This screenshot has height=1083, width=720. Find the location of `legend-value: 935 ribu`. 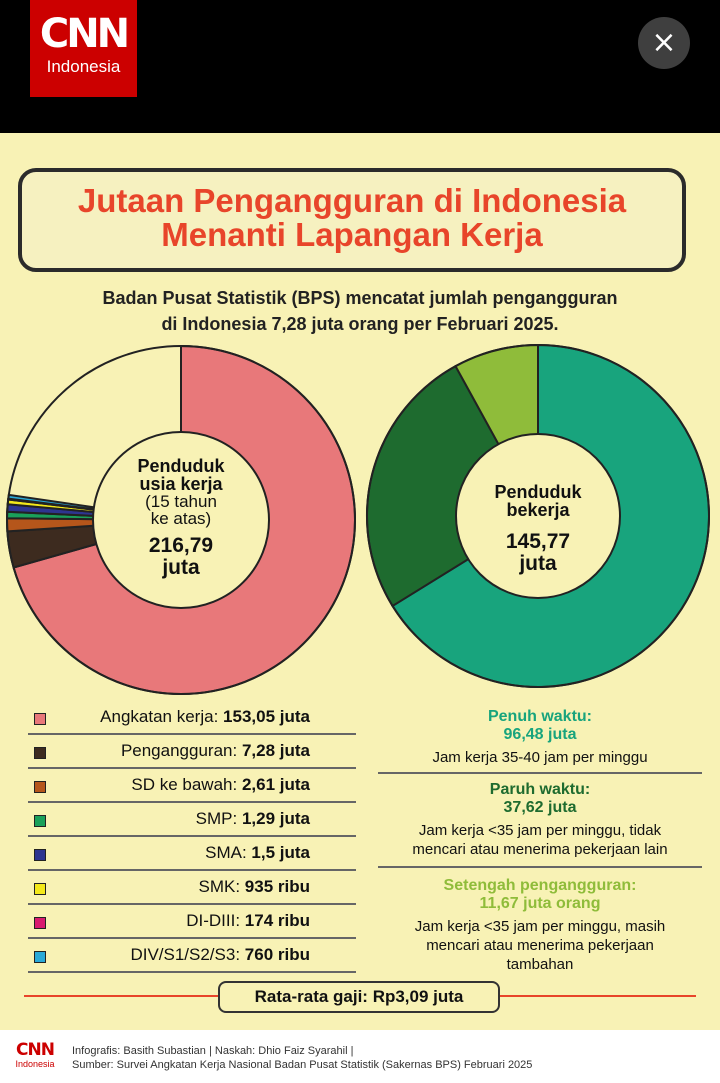

legend-value: 935 ribu is located at coordinates (277, 886).